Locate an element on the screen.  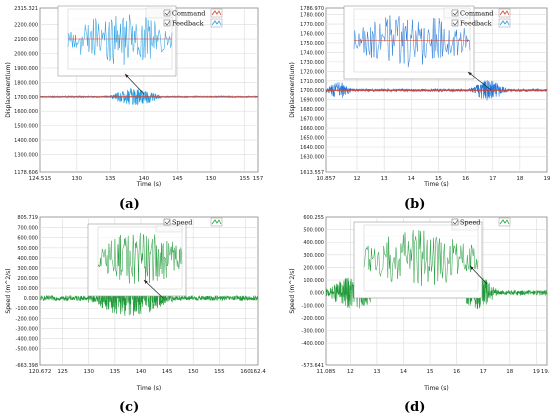
y-tick-label: 1660.000 is located at coordinates (312, 129).